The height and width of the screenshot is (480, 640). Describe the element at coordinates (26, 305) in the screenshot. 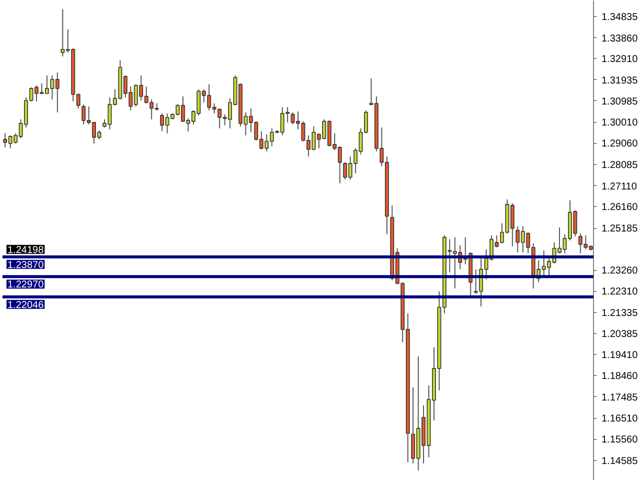

I see `ref-line-label: 1.22046` at that location.